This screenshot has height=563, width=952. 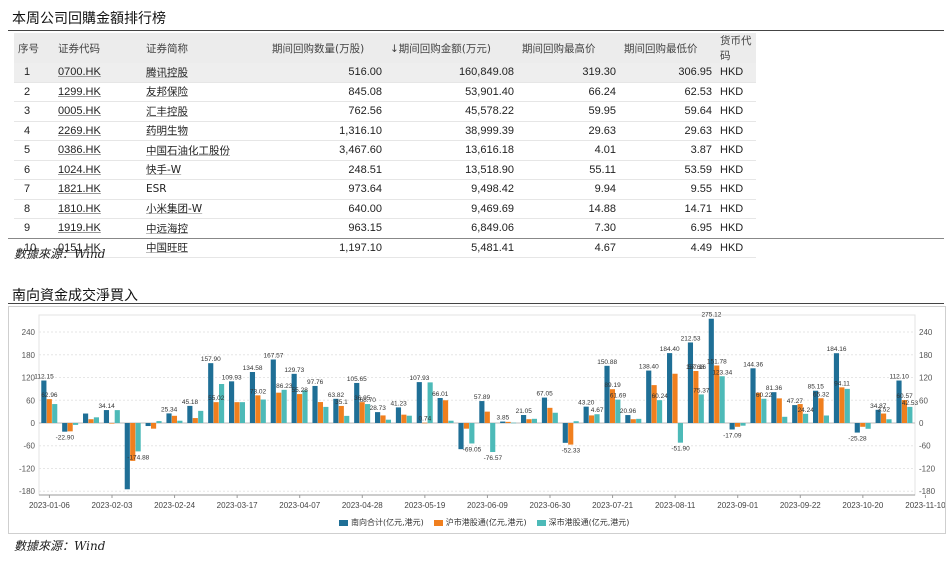 What do you see at coordinates (327, 48) in the screenshot?
I see `col-header-quantity: 期间回购数量(万股)` at bounding box center [327, 48].